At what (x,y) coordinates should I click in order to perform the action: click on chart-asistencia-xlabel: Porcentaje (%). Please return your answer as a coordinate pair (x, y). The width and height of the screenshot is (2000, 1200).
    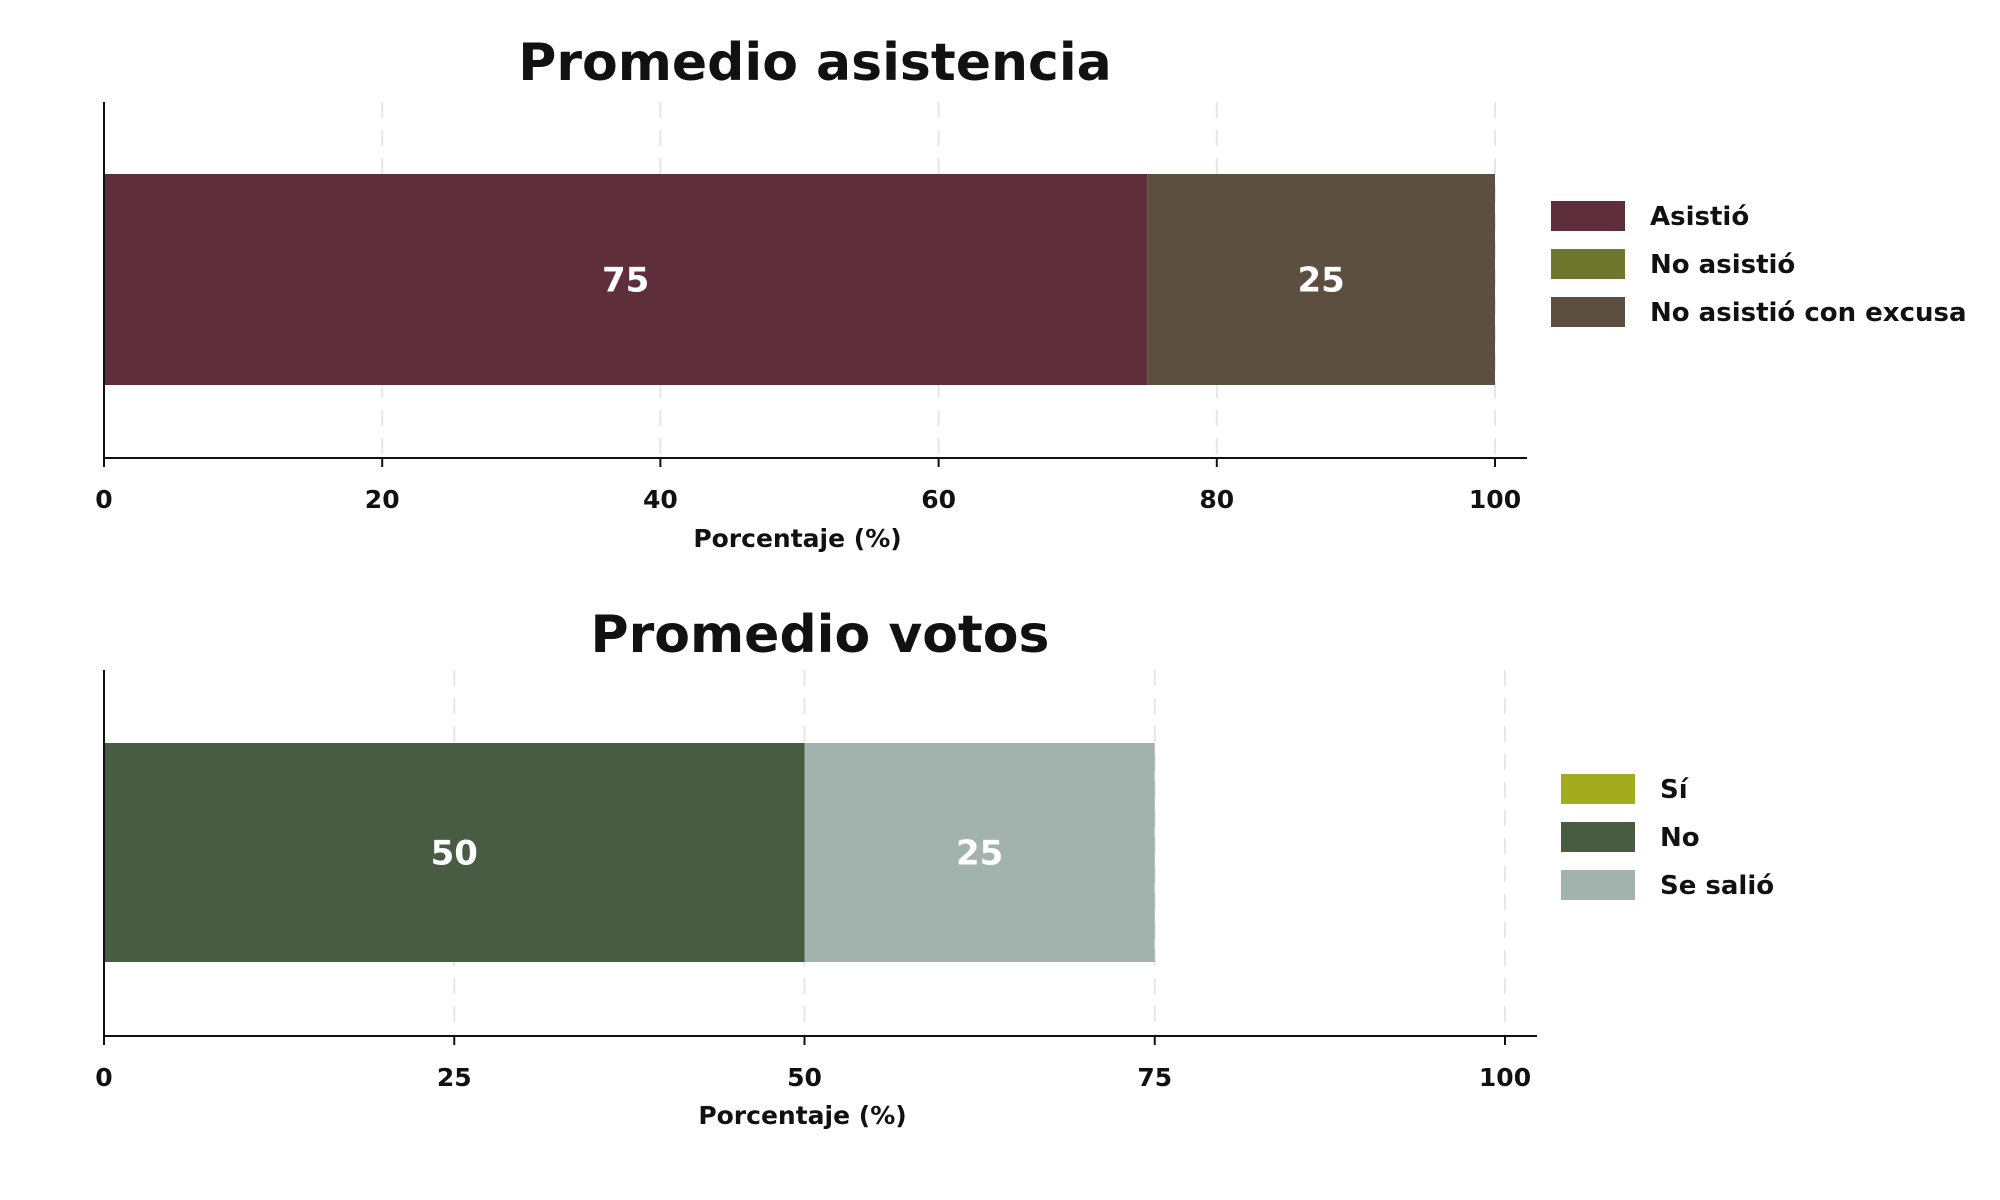
    Looking at the image, I should click on (797, 538).